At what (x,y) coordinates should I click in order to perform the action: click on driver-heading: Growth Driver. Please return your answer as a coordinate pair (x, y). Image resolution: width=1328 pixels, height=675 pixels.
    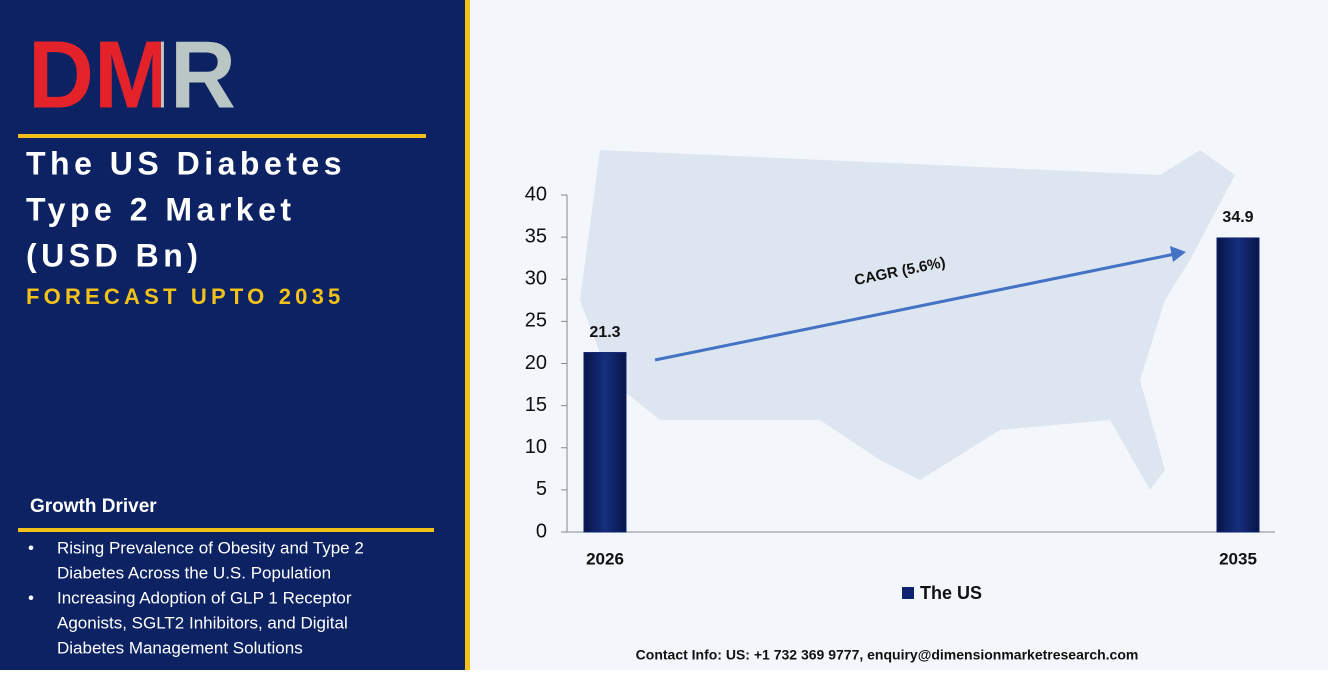
    Looking at the image, I should click on (93, 506).